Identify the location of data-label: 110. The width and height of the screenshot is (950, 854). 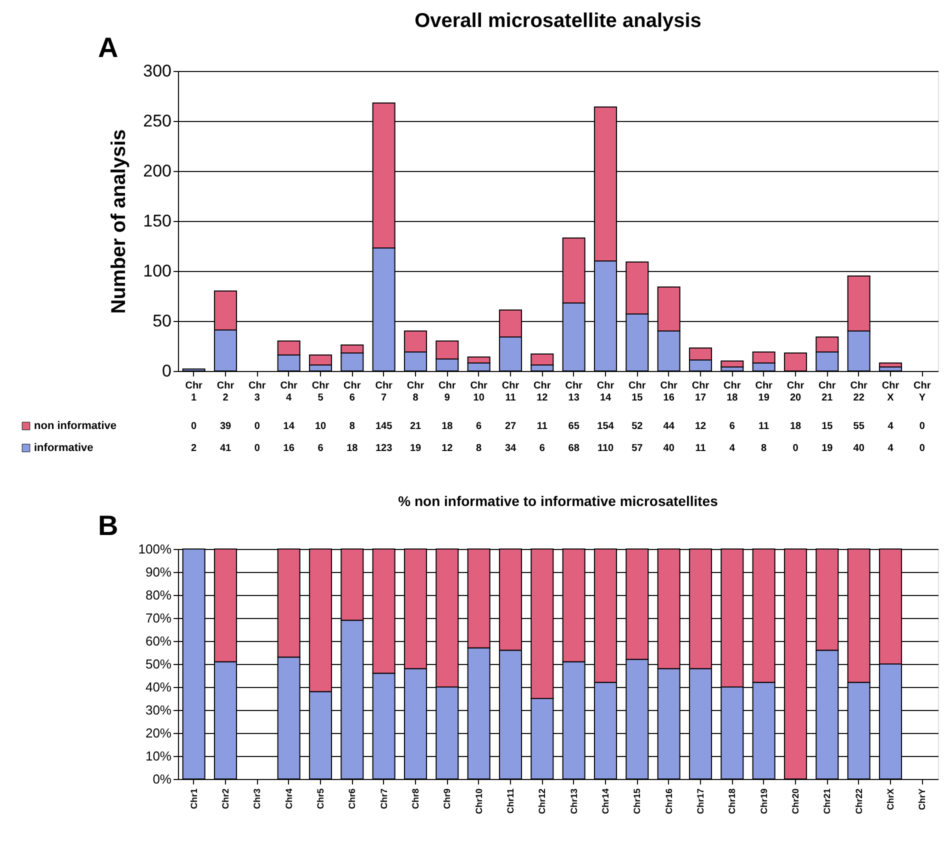
(605, 448).